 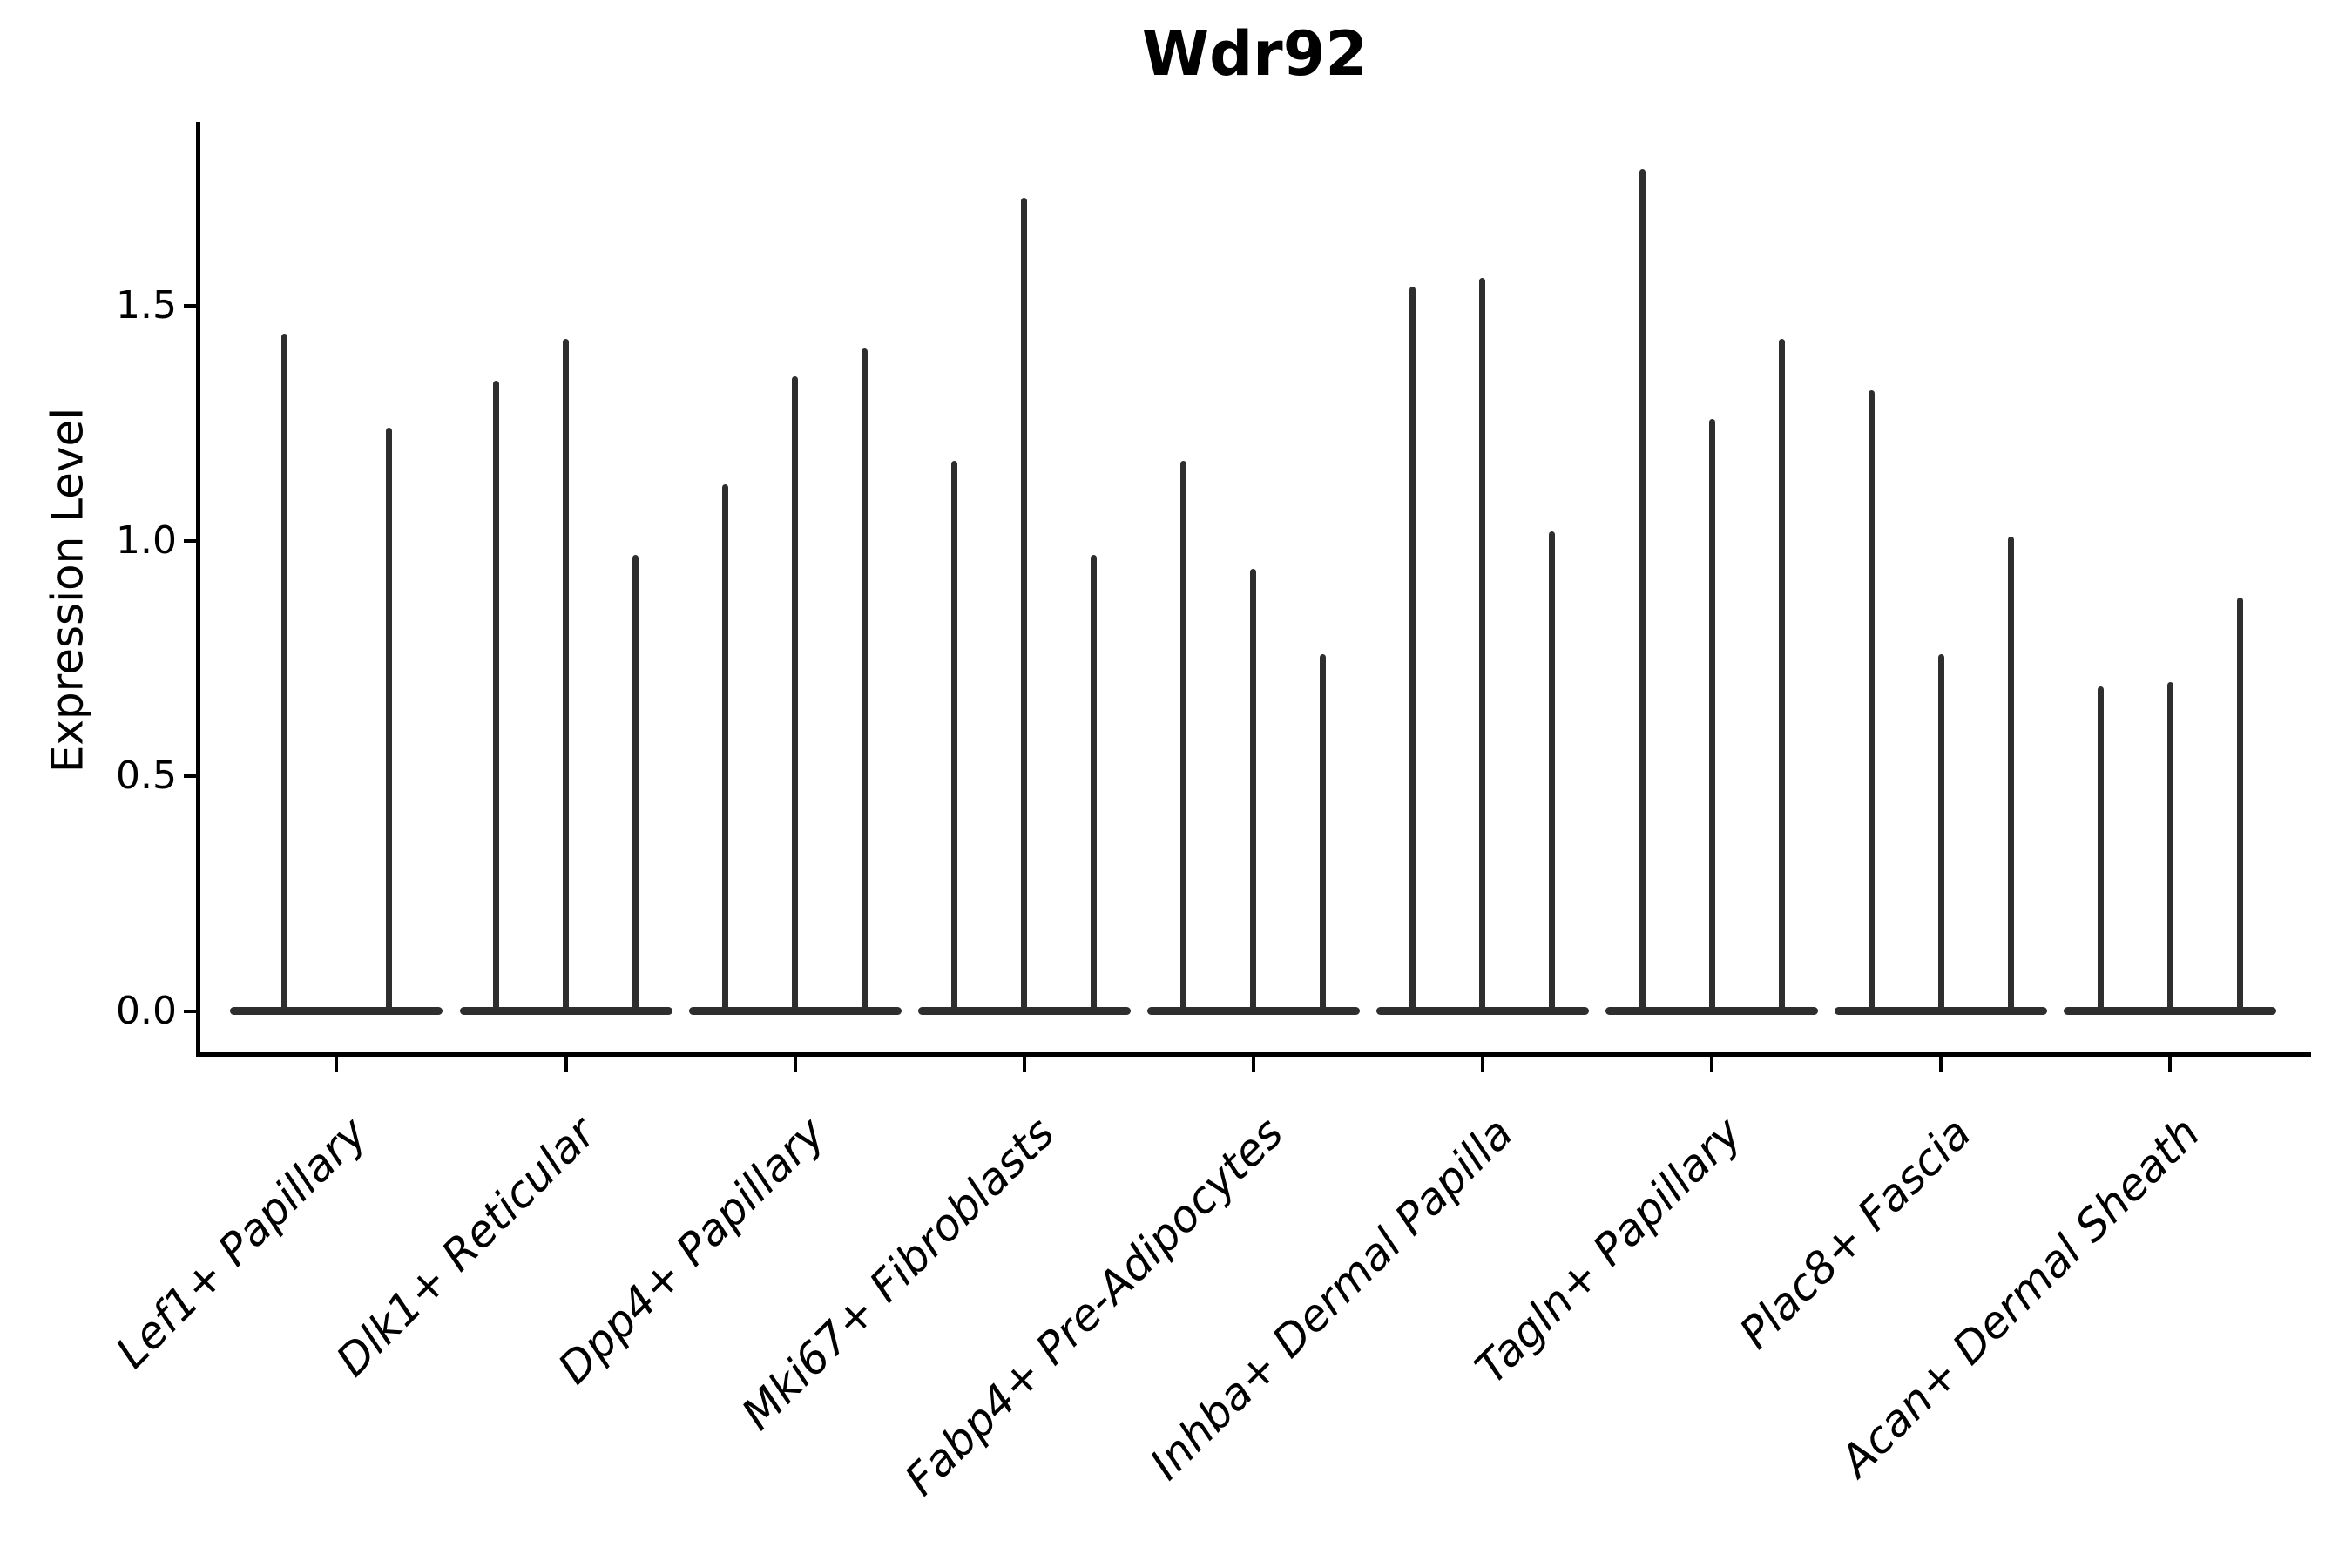 What do you see at coordinates (240, 1242) in the screenshot?
I see `x-tick-label: Lef1+ Papillary` at bounding box center [240, 1242].